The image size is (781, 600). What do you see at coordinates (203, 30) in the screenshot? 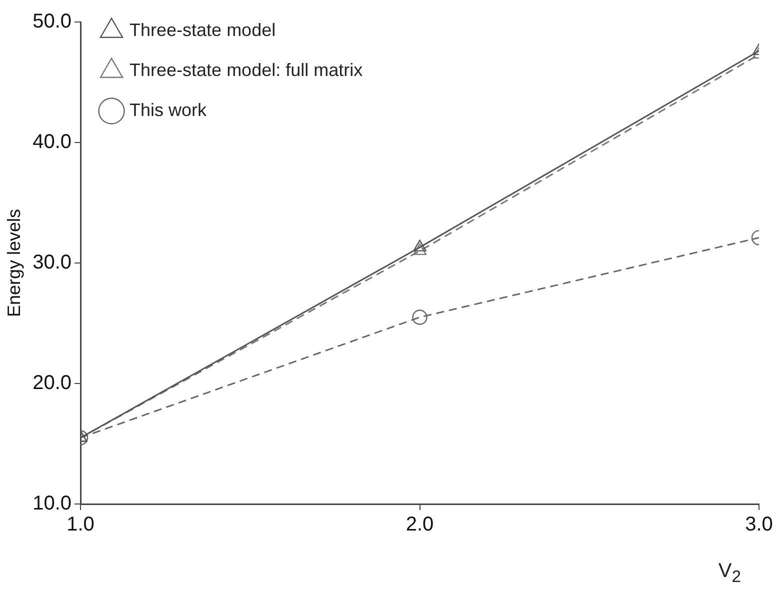
I see `legend-label: Three-state model` at bounding box center [203, 30].